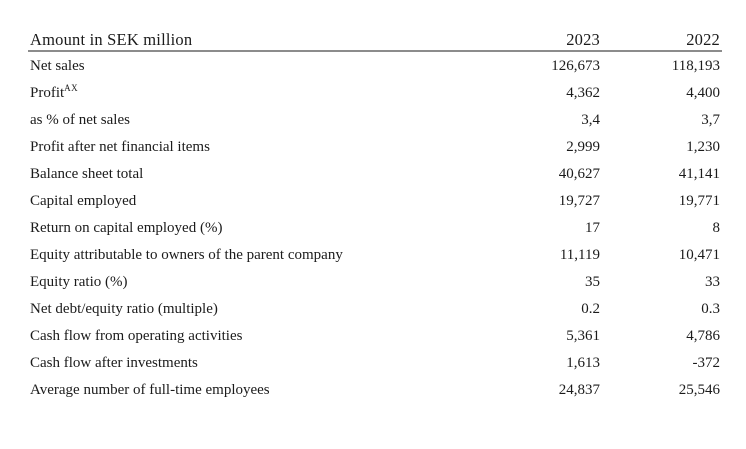 The image size is (746, 449). What do you see at coordinates (114, 363) in the screenshot?
I see `row-label: Cash flow after investments` at bounding box center [114, 363].